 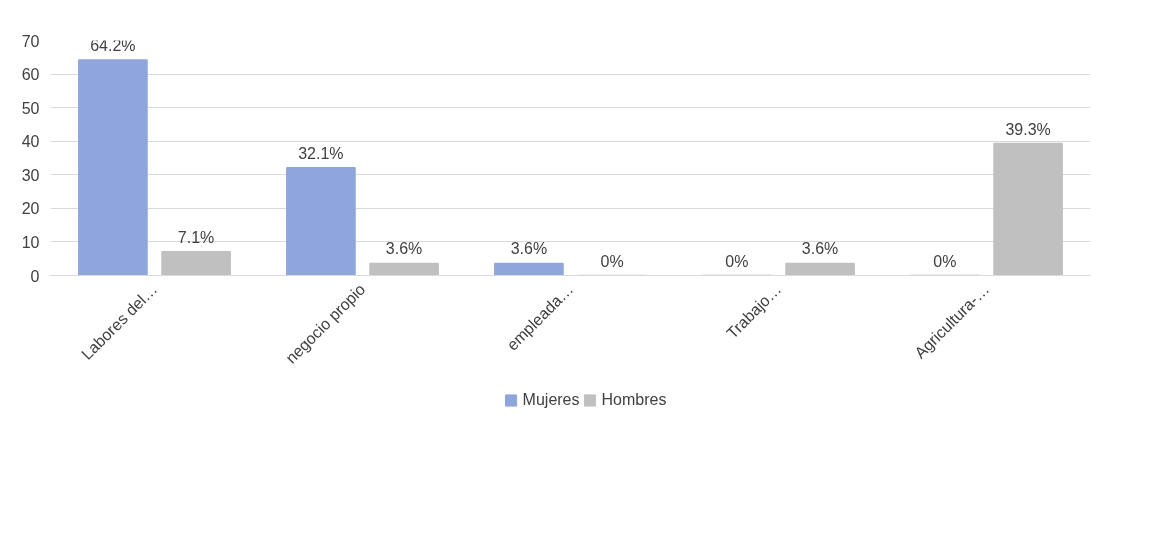 What do you see at coordinates (30, 175) in the screenshot?
I see `y-tick-label: 30` at bounding box center [30, 175].